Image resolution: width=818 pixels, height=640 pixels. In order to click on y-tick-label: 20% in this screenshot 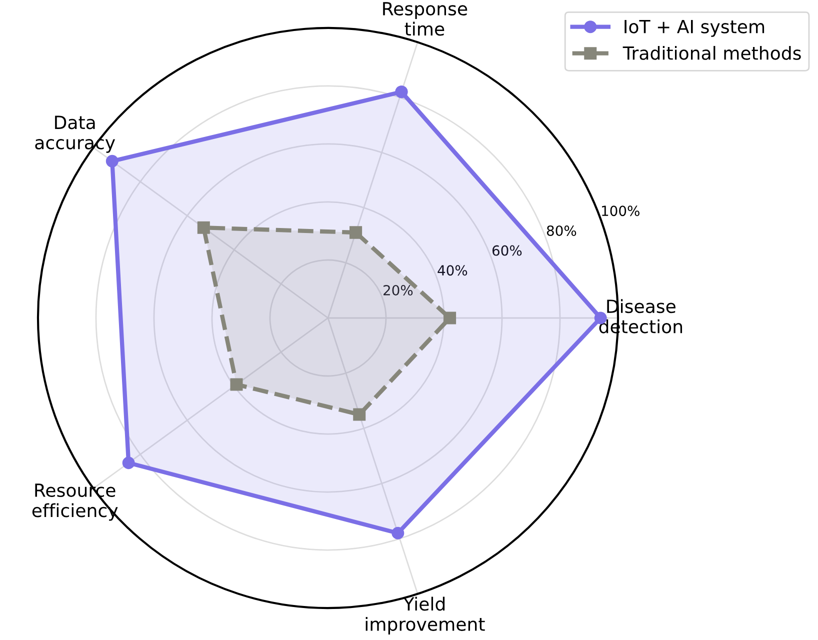, I will do `click(398, 290)`.